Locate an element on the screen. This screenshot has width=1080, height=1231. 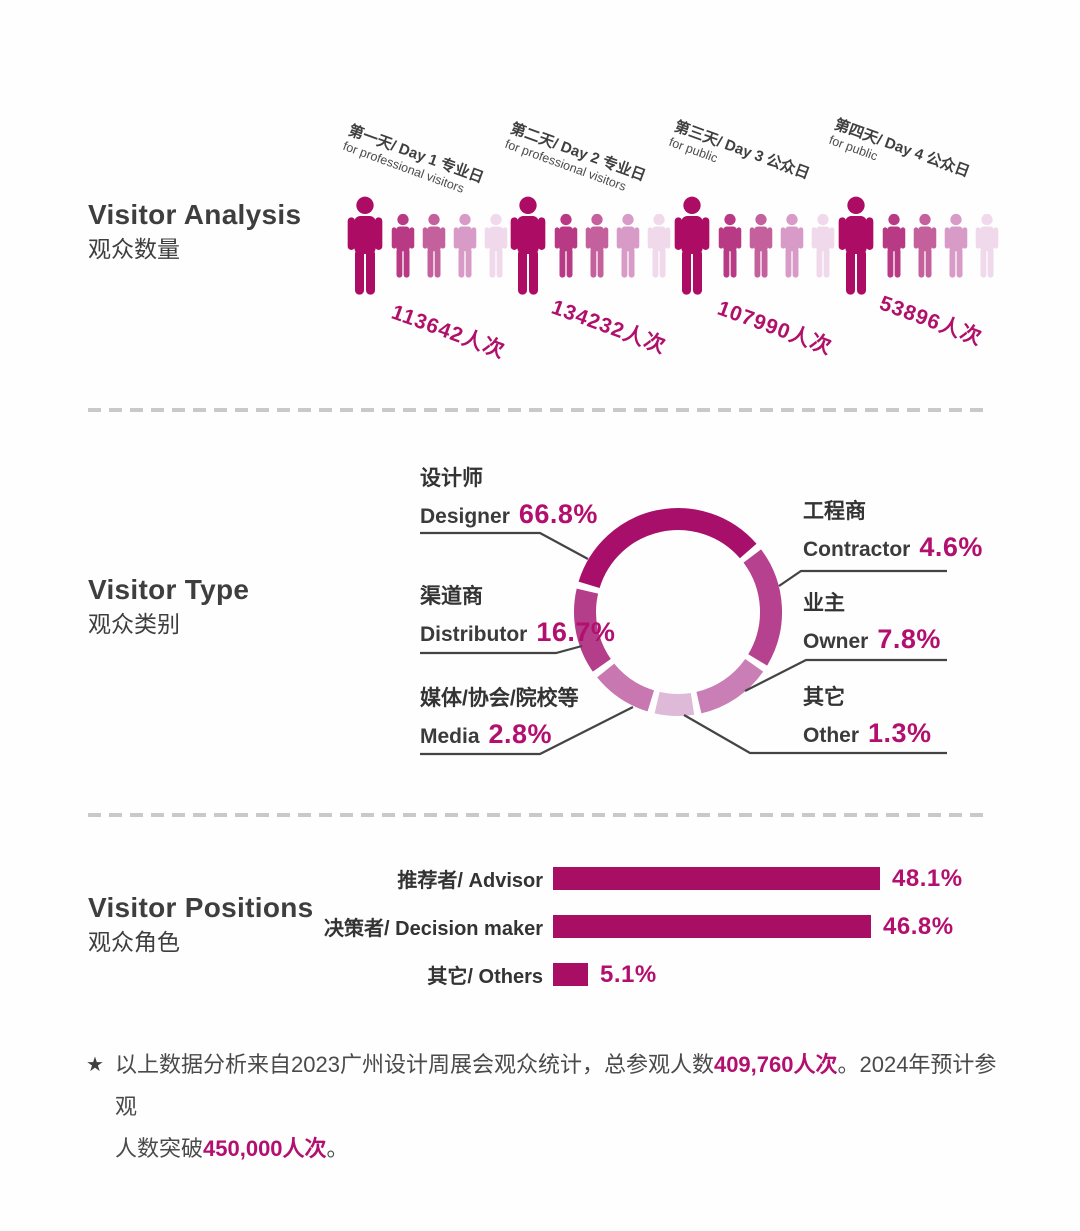
type-label-other-zh: 其它 is located at coordinates (824, 697).